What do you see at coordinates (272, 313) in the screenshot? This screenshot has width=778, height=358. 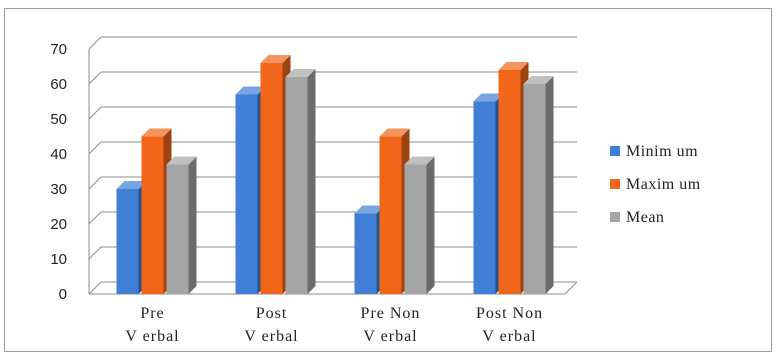 I see `x-tick-label: Post` at bounding box center [272, 313].